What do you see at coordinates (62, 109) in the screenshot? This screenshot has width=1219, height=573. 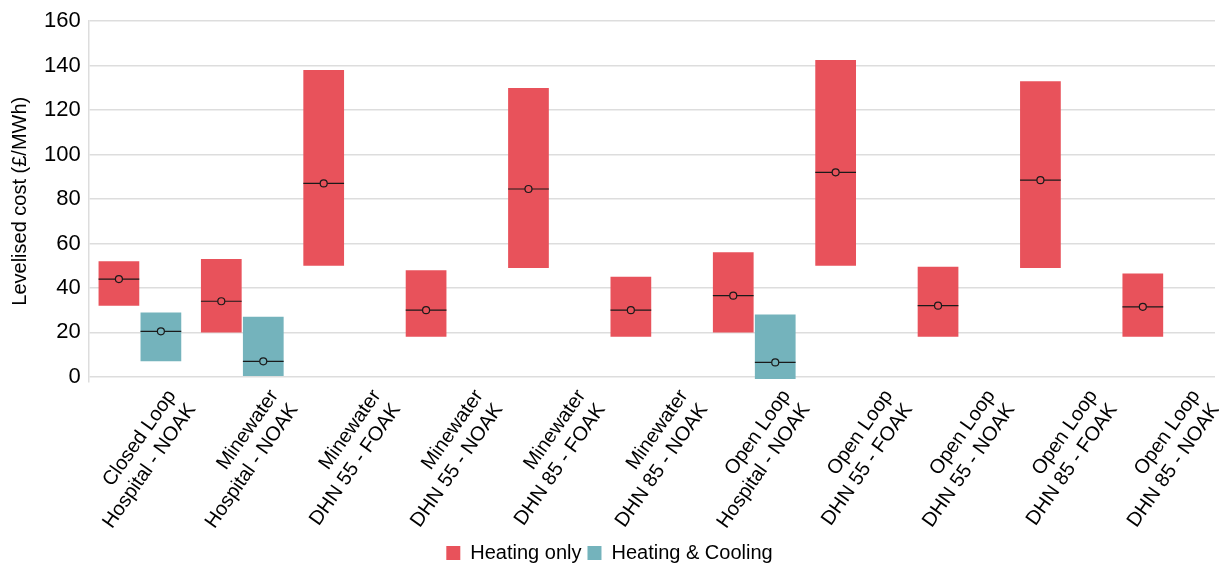 I see `y-tick-label: 120` at bounding box center [62, 109].